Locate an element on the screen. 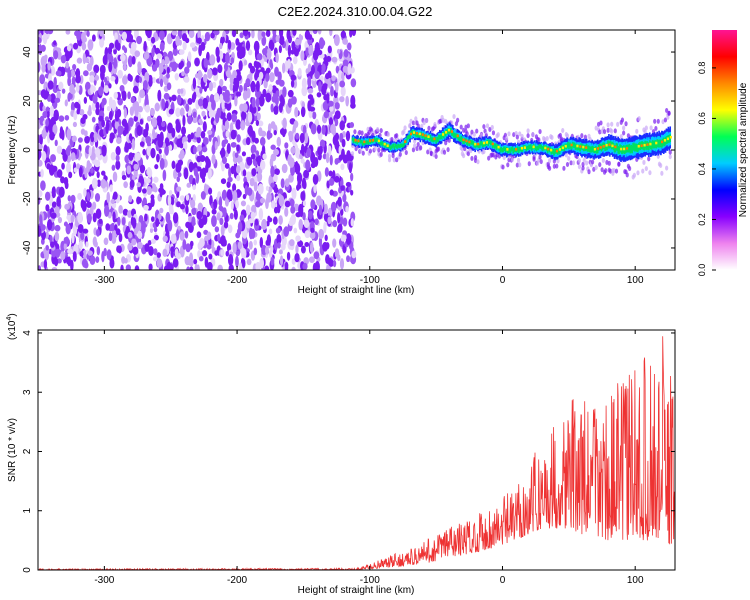  snr-multiplier-close: ) is located at coordinates (12, 314).